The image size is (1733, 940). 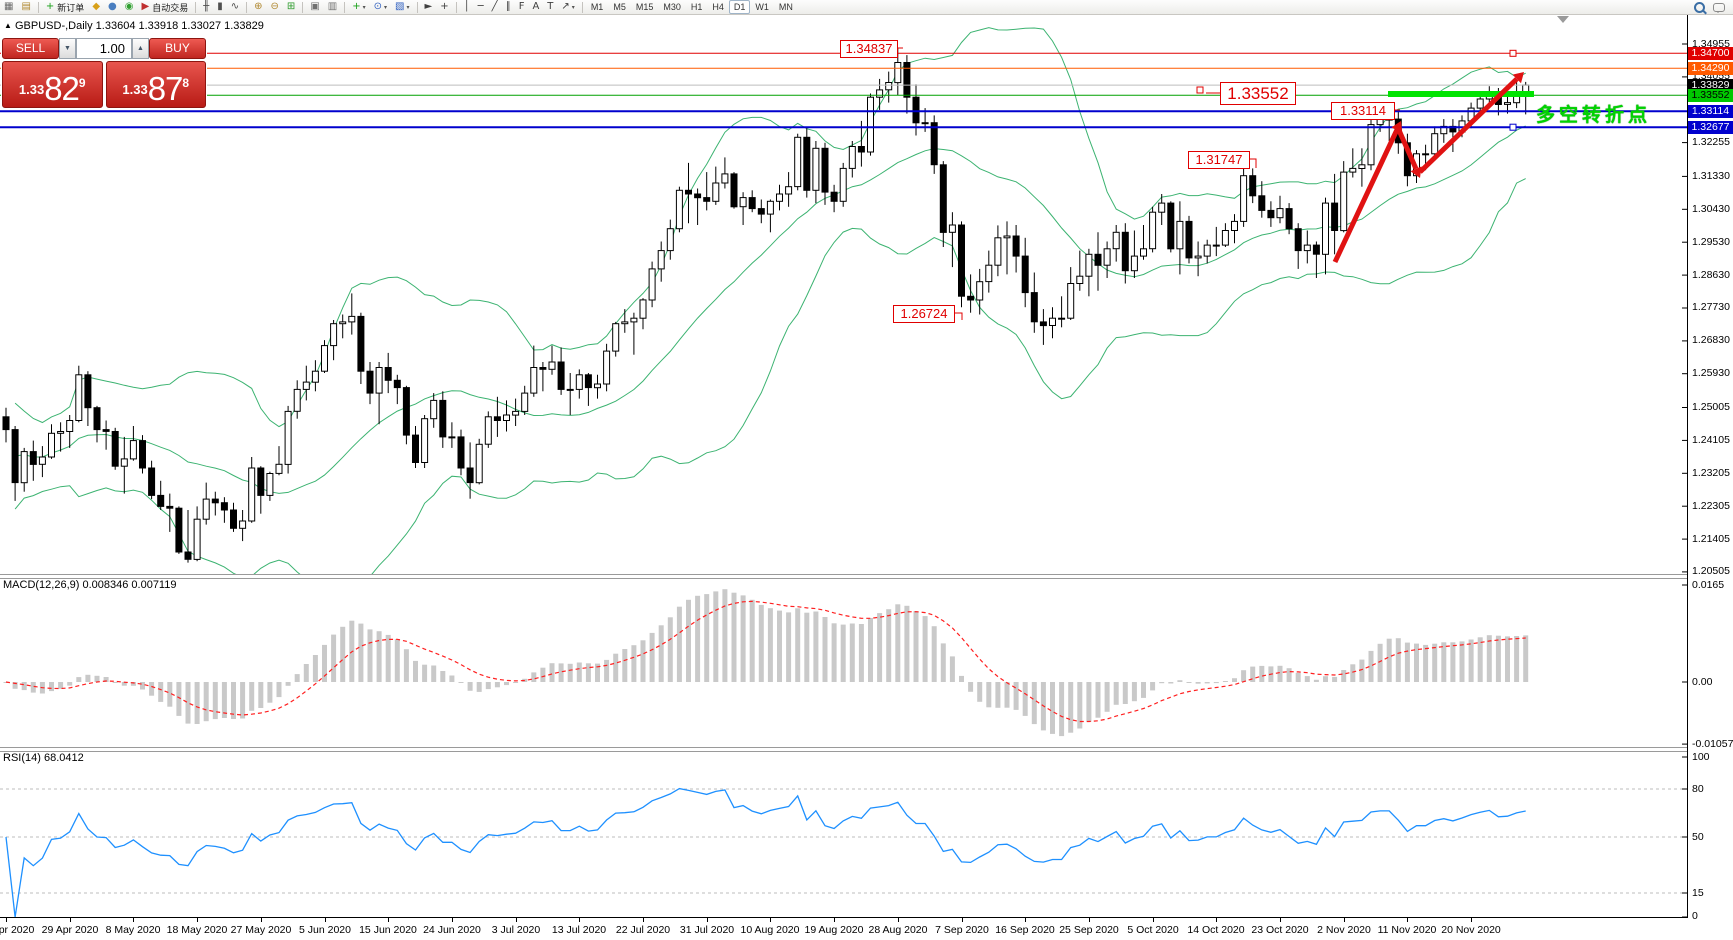 What do you see at coordinates (481, 7) in the screenshot?
I see `horizontal-line-icon: ─` at bounding box center [481, 7].